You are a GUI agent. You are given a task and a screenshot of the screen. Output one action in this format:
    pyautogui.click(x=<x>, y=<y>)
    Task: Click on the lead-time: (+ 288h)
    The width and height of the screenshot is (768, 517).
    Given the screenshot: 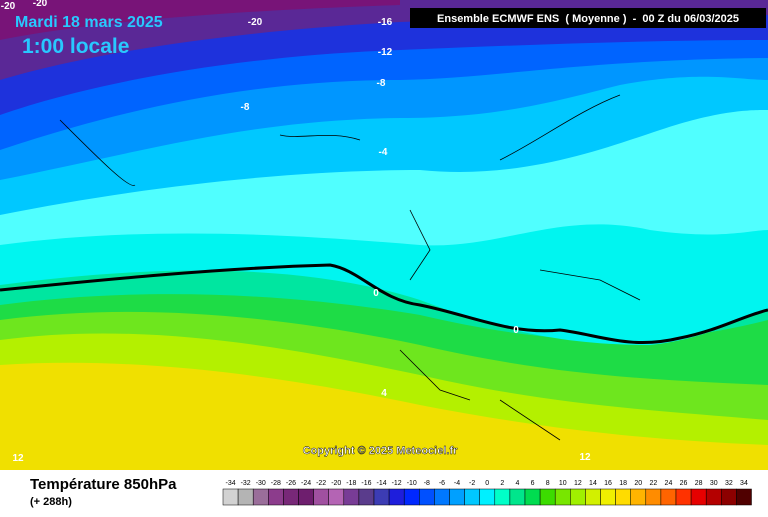 What is the action you would take?
    pyautogui.click(x=51, y=502)
    